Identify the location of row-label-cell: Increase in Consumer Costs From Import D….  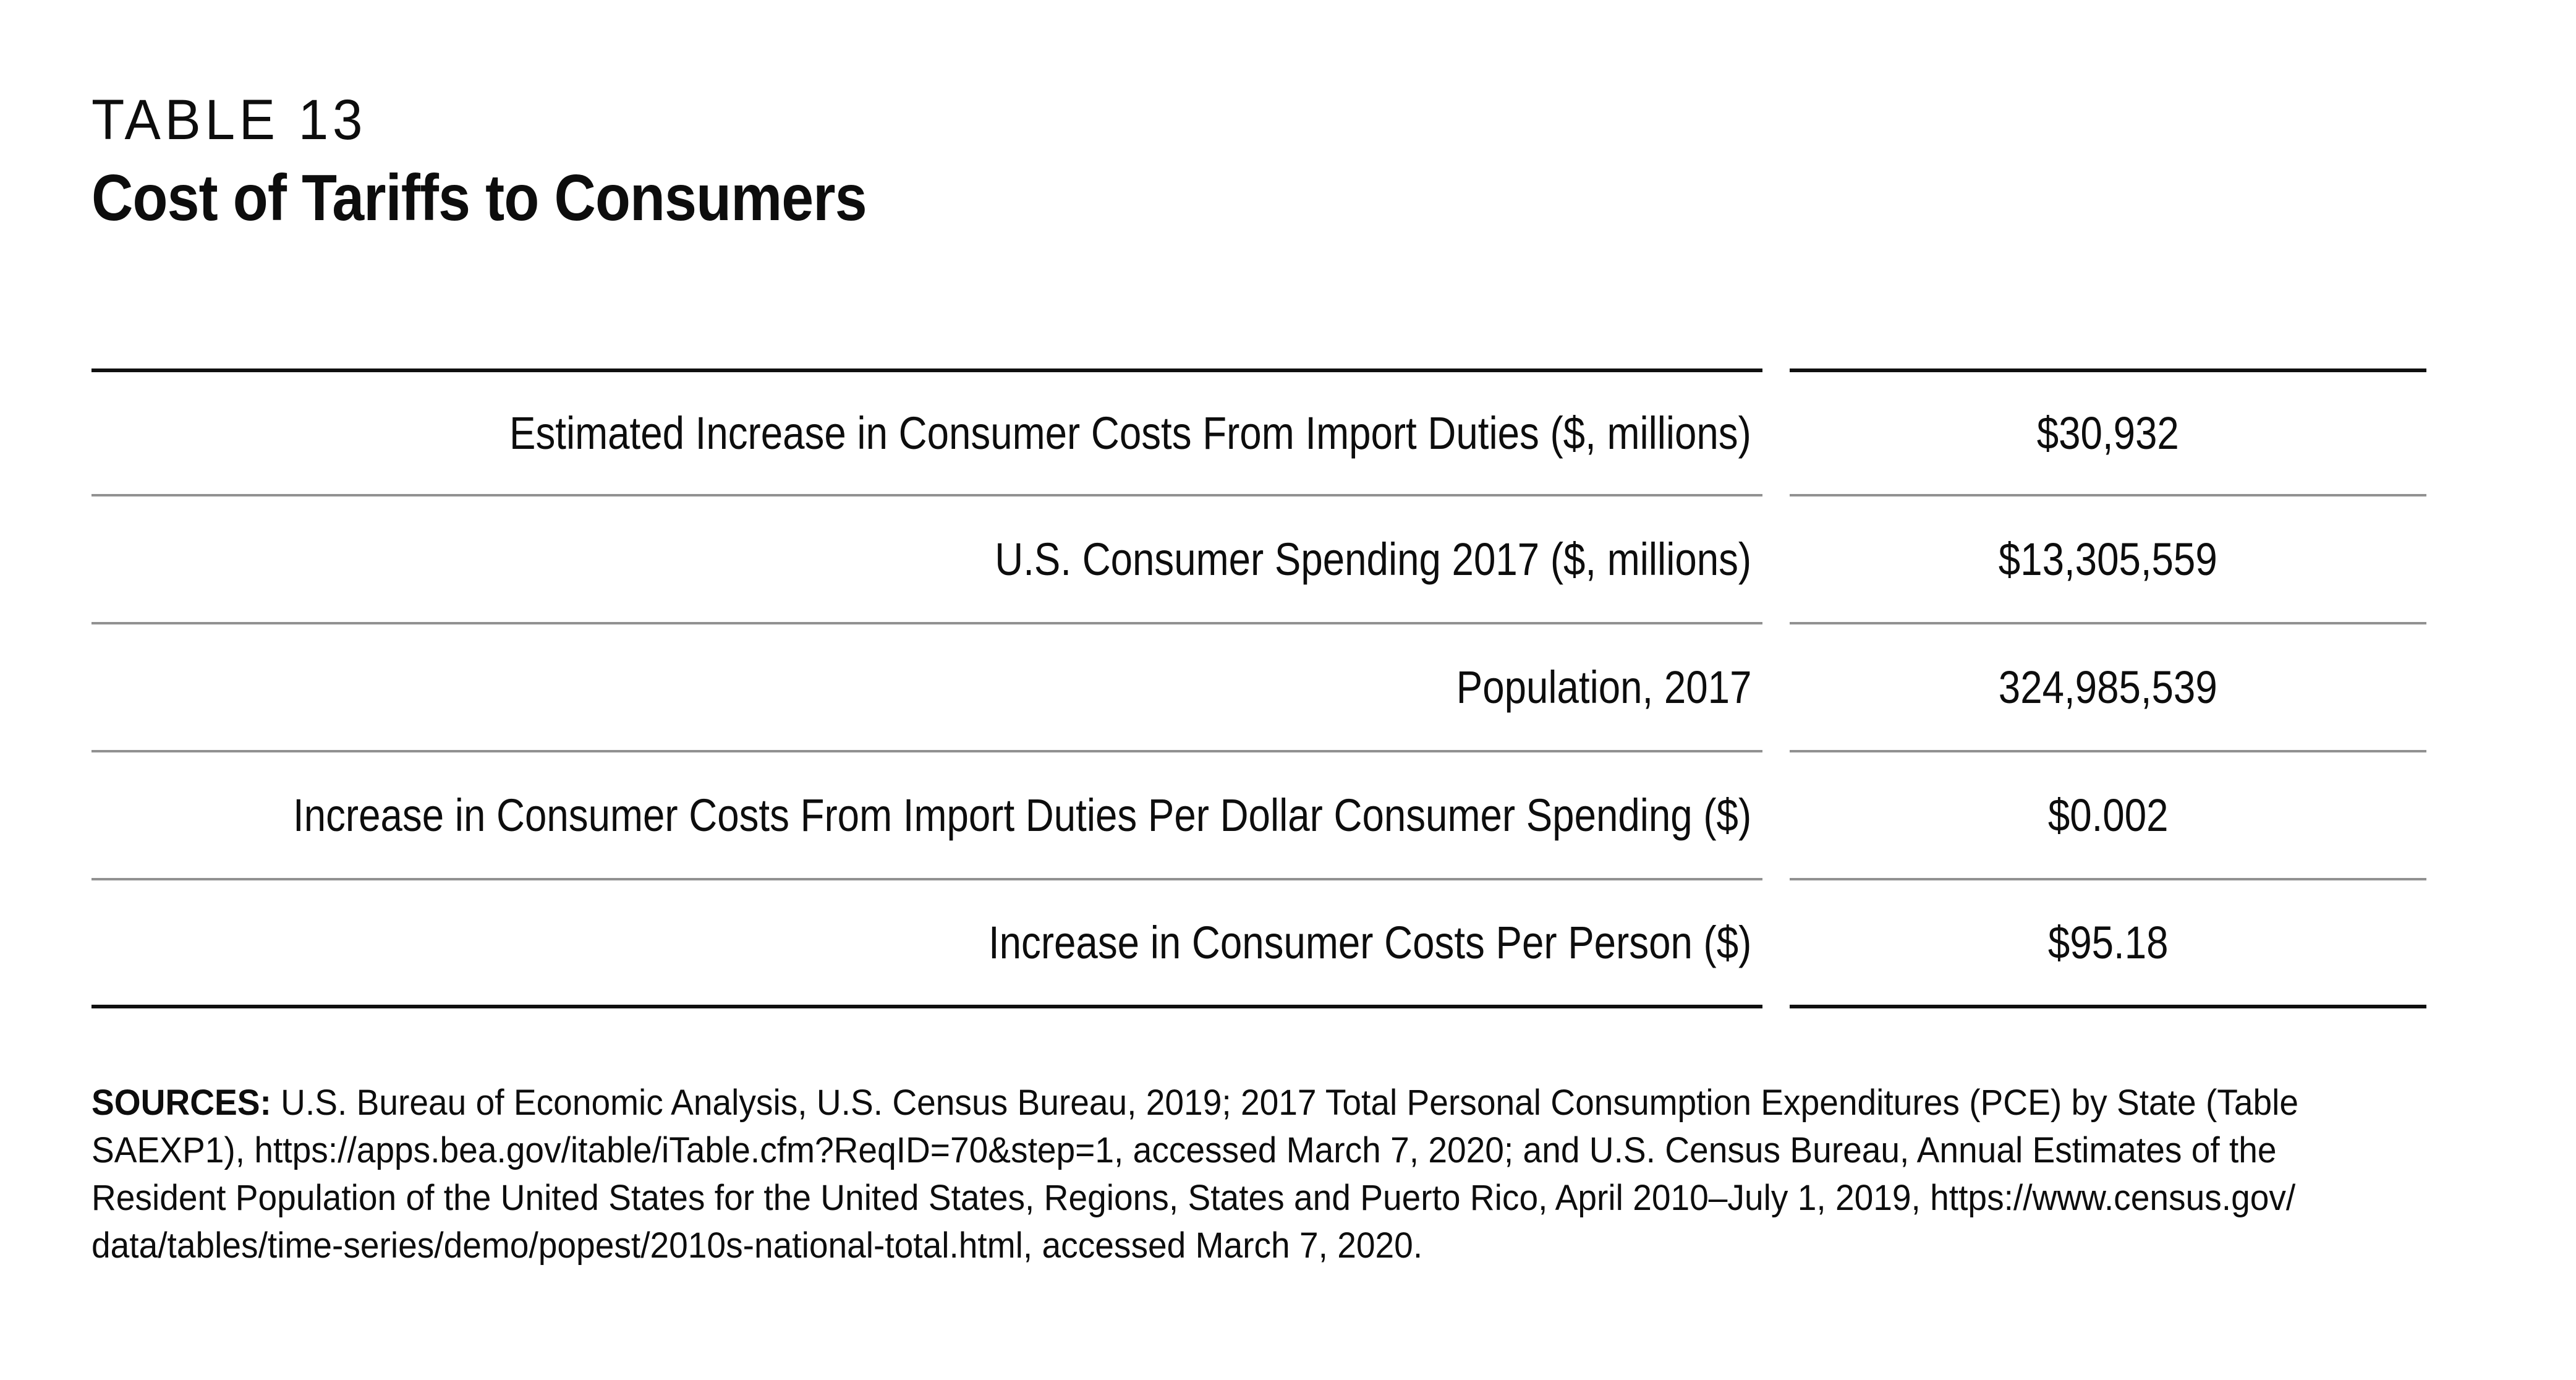
(926, 816).